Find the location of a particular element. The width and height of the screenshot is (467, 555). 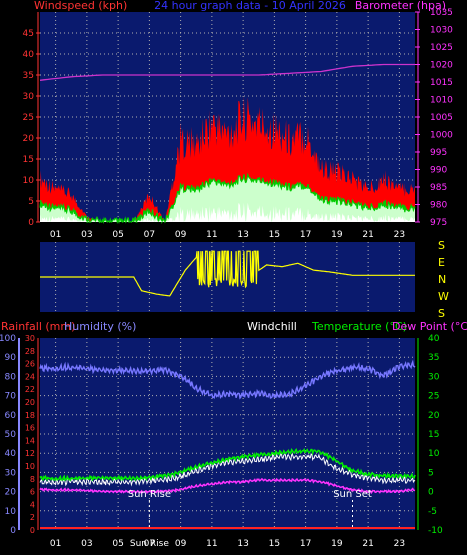

humidity-tick-50: 50 is located at coordinates (11, 435).